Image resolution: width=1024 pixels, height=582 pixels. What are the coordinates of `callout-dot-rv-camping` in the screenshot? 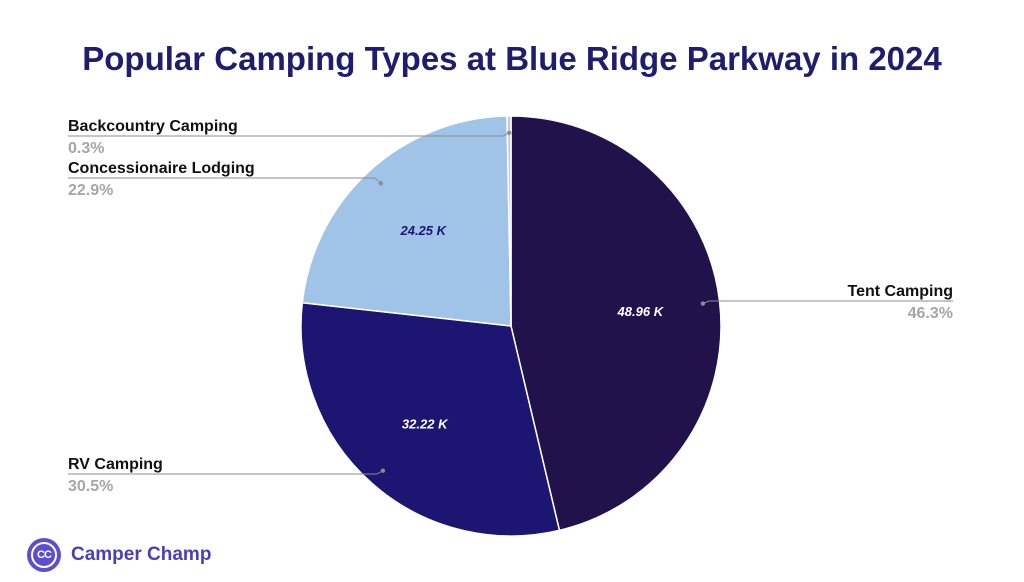 It's located at (383, 470).